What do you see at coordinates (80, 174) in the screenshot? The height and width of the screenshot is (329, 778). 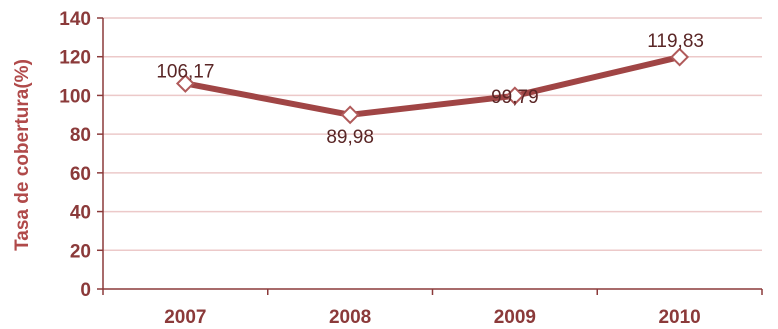 I see `y-tick-label: 60` at bounding box center [80, 174].